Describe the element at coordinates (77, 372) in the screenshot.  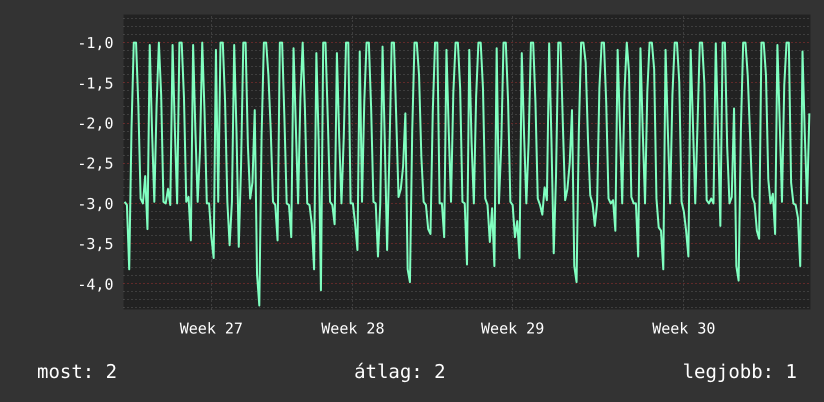
I see `text: most: 2` at that location.